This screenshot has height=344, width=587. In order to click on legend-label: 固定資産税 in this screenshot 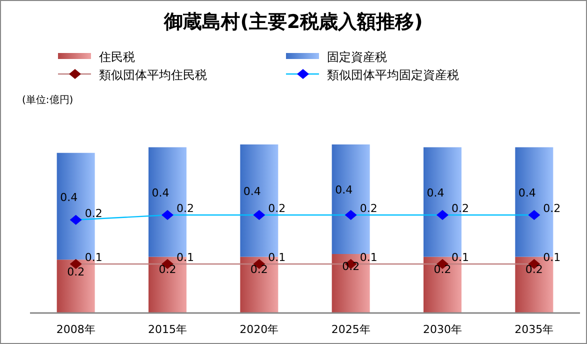, I will do `click(357, 57)`.